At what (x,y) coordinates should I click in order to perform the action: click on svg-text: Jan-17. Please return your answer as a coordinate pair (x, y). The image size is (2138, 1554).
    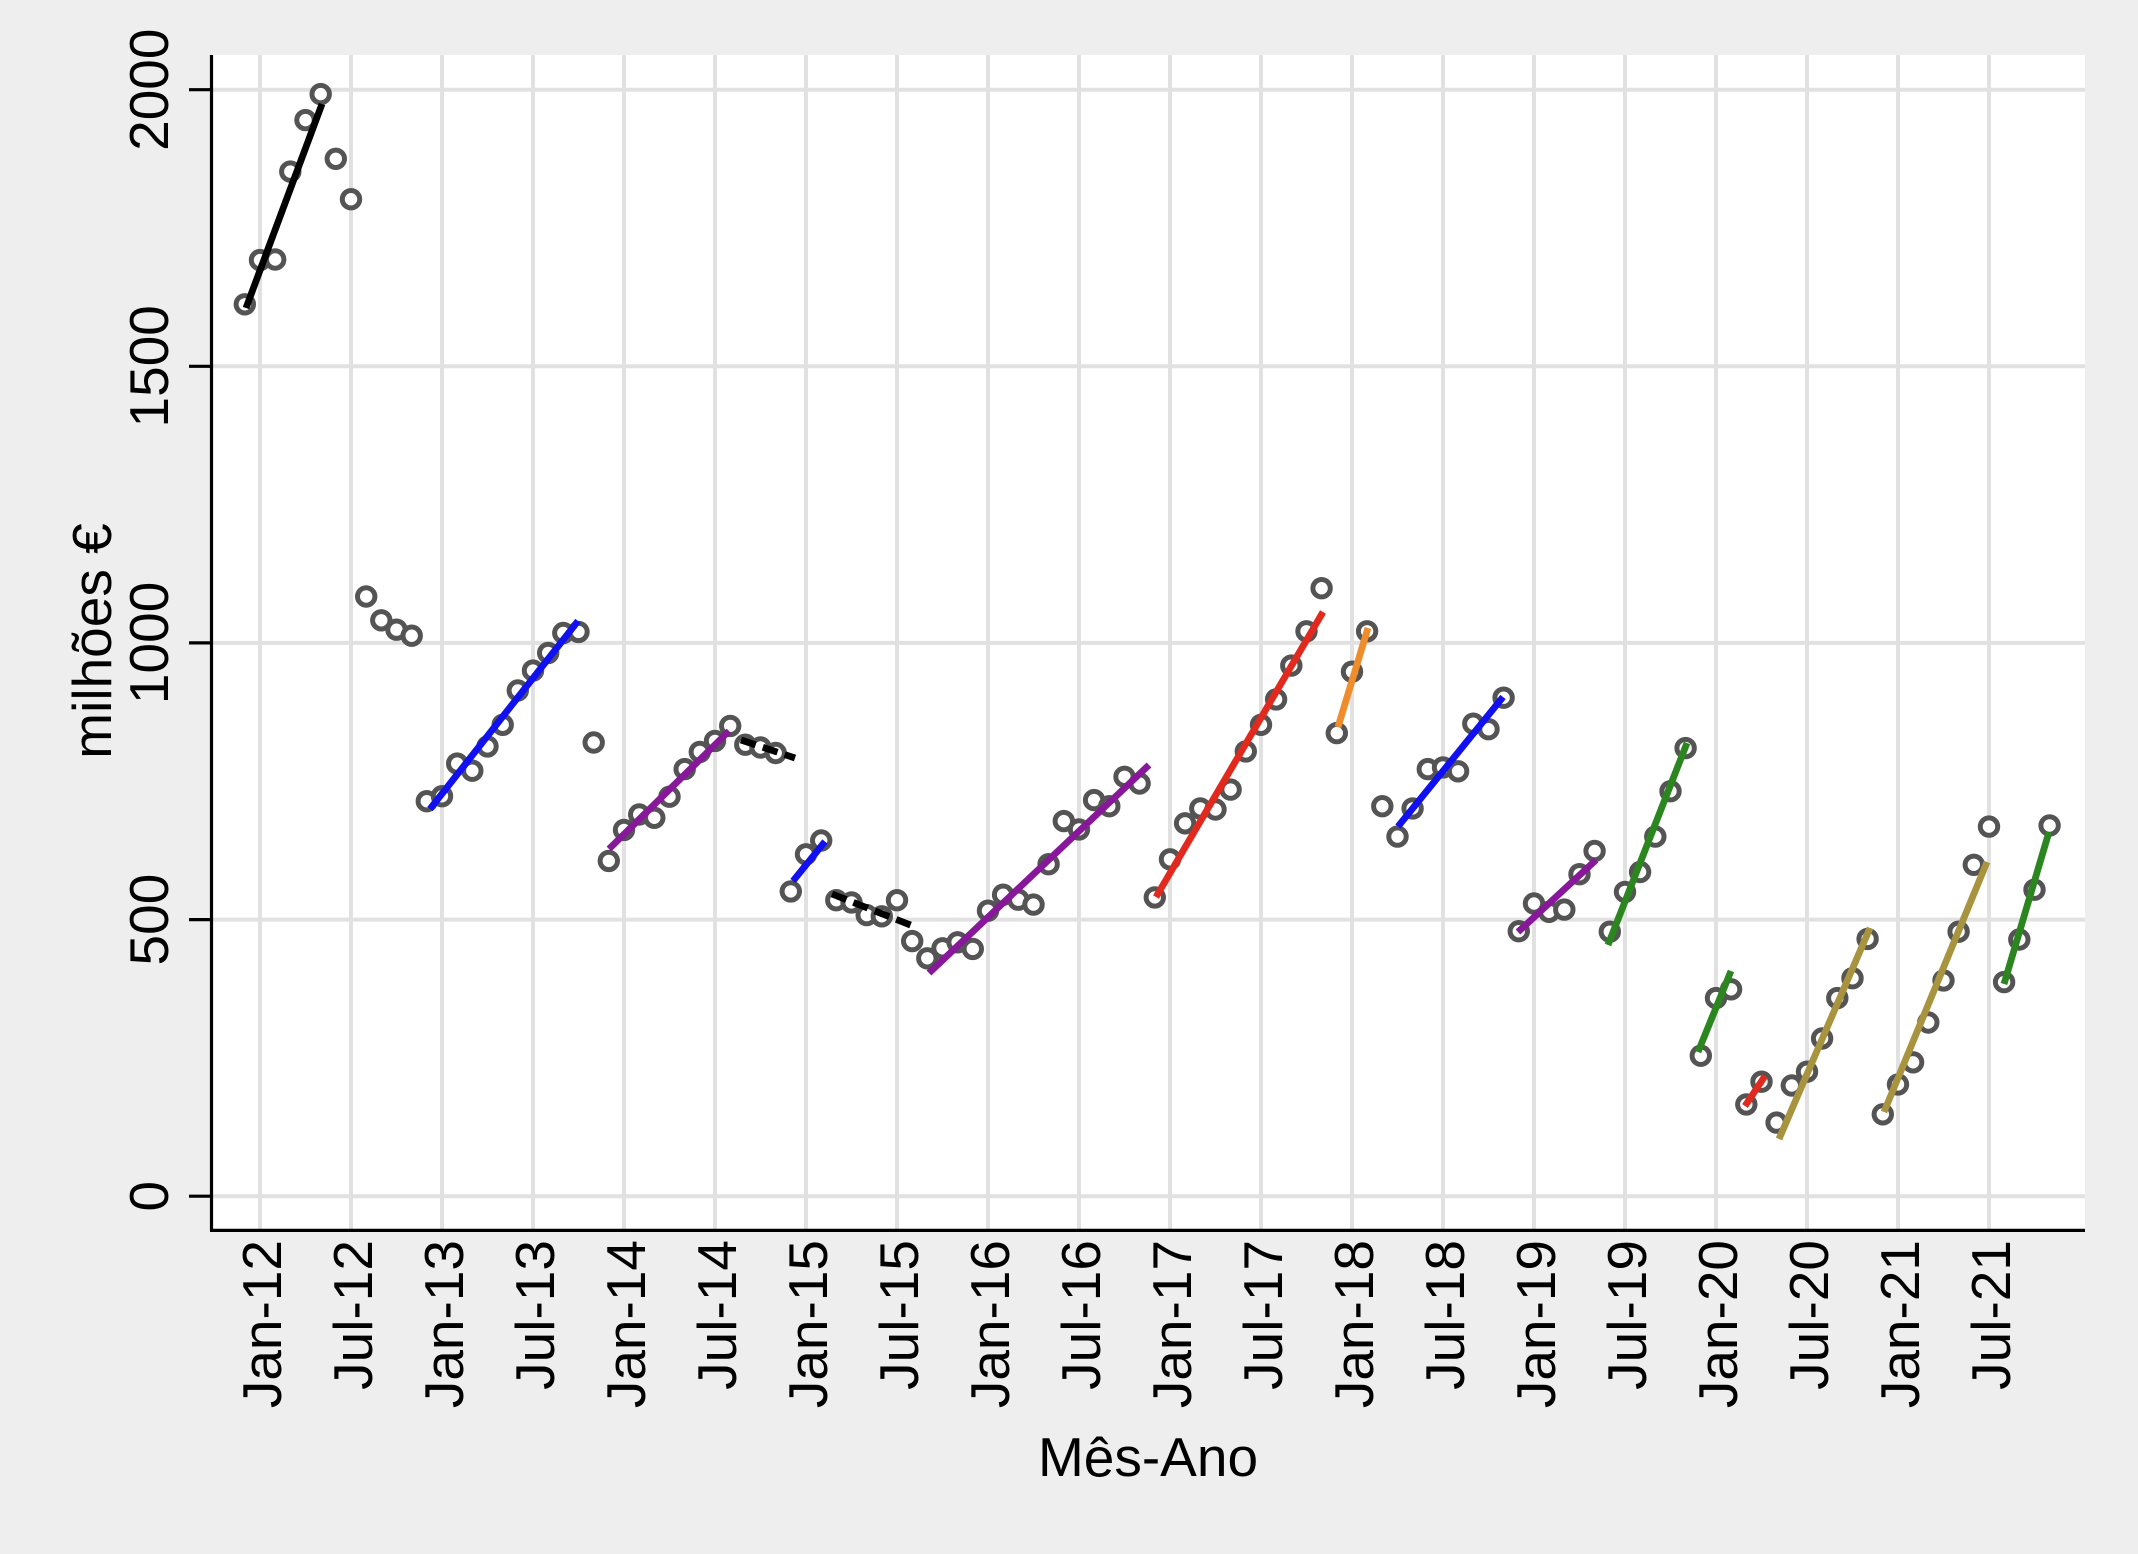
    Looking at the image, I should click on (1172, 1324).